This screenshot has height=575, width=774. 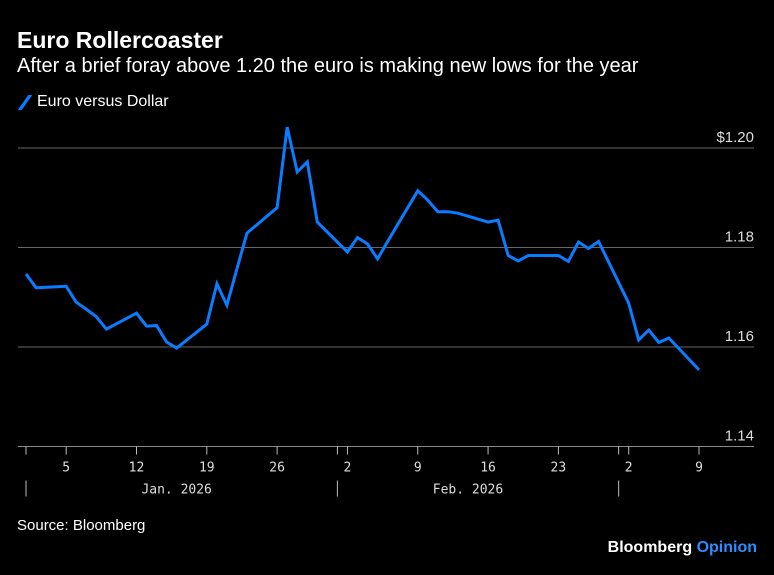 I want to click on logo-suffix: Opinion, so click(x=726, y=547).